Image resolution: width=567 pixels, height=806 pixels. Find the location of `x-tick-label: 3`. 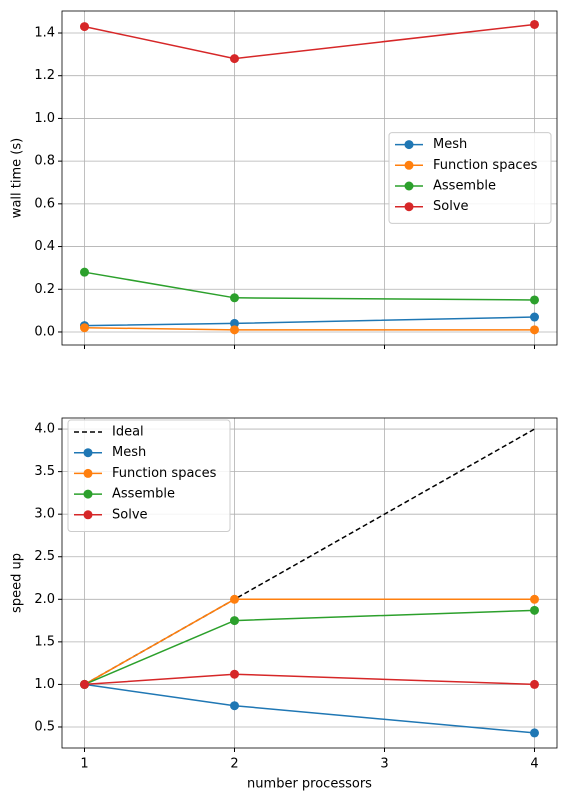

x-tick-label: 3 is located at coordinates (384, 764).